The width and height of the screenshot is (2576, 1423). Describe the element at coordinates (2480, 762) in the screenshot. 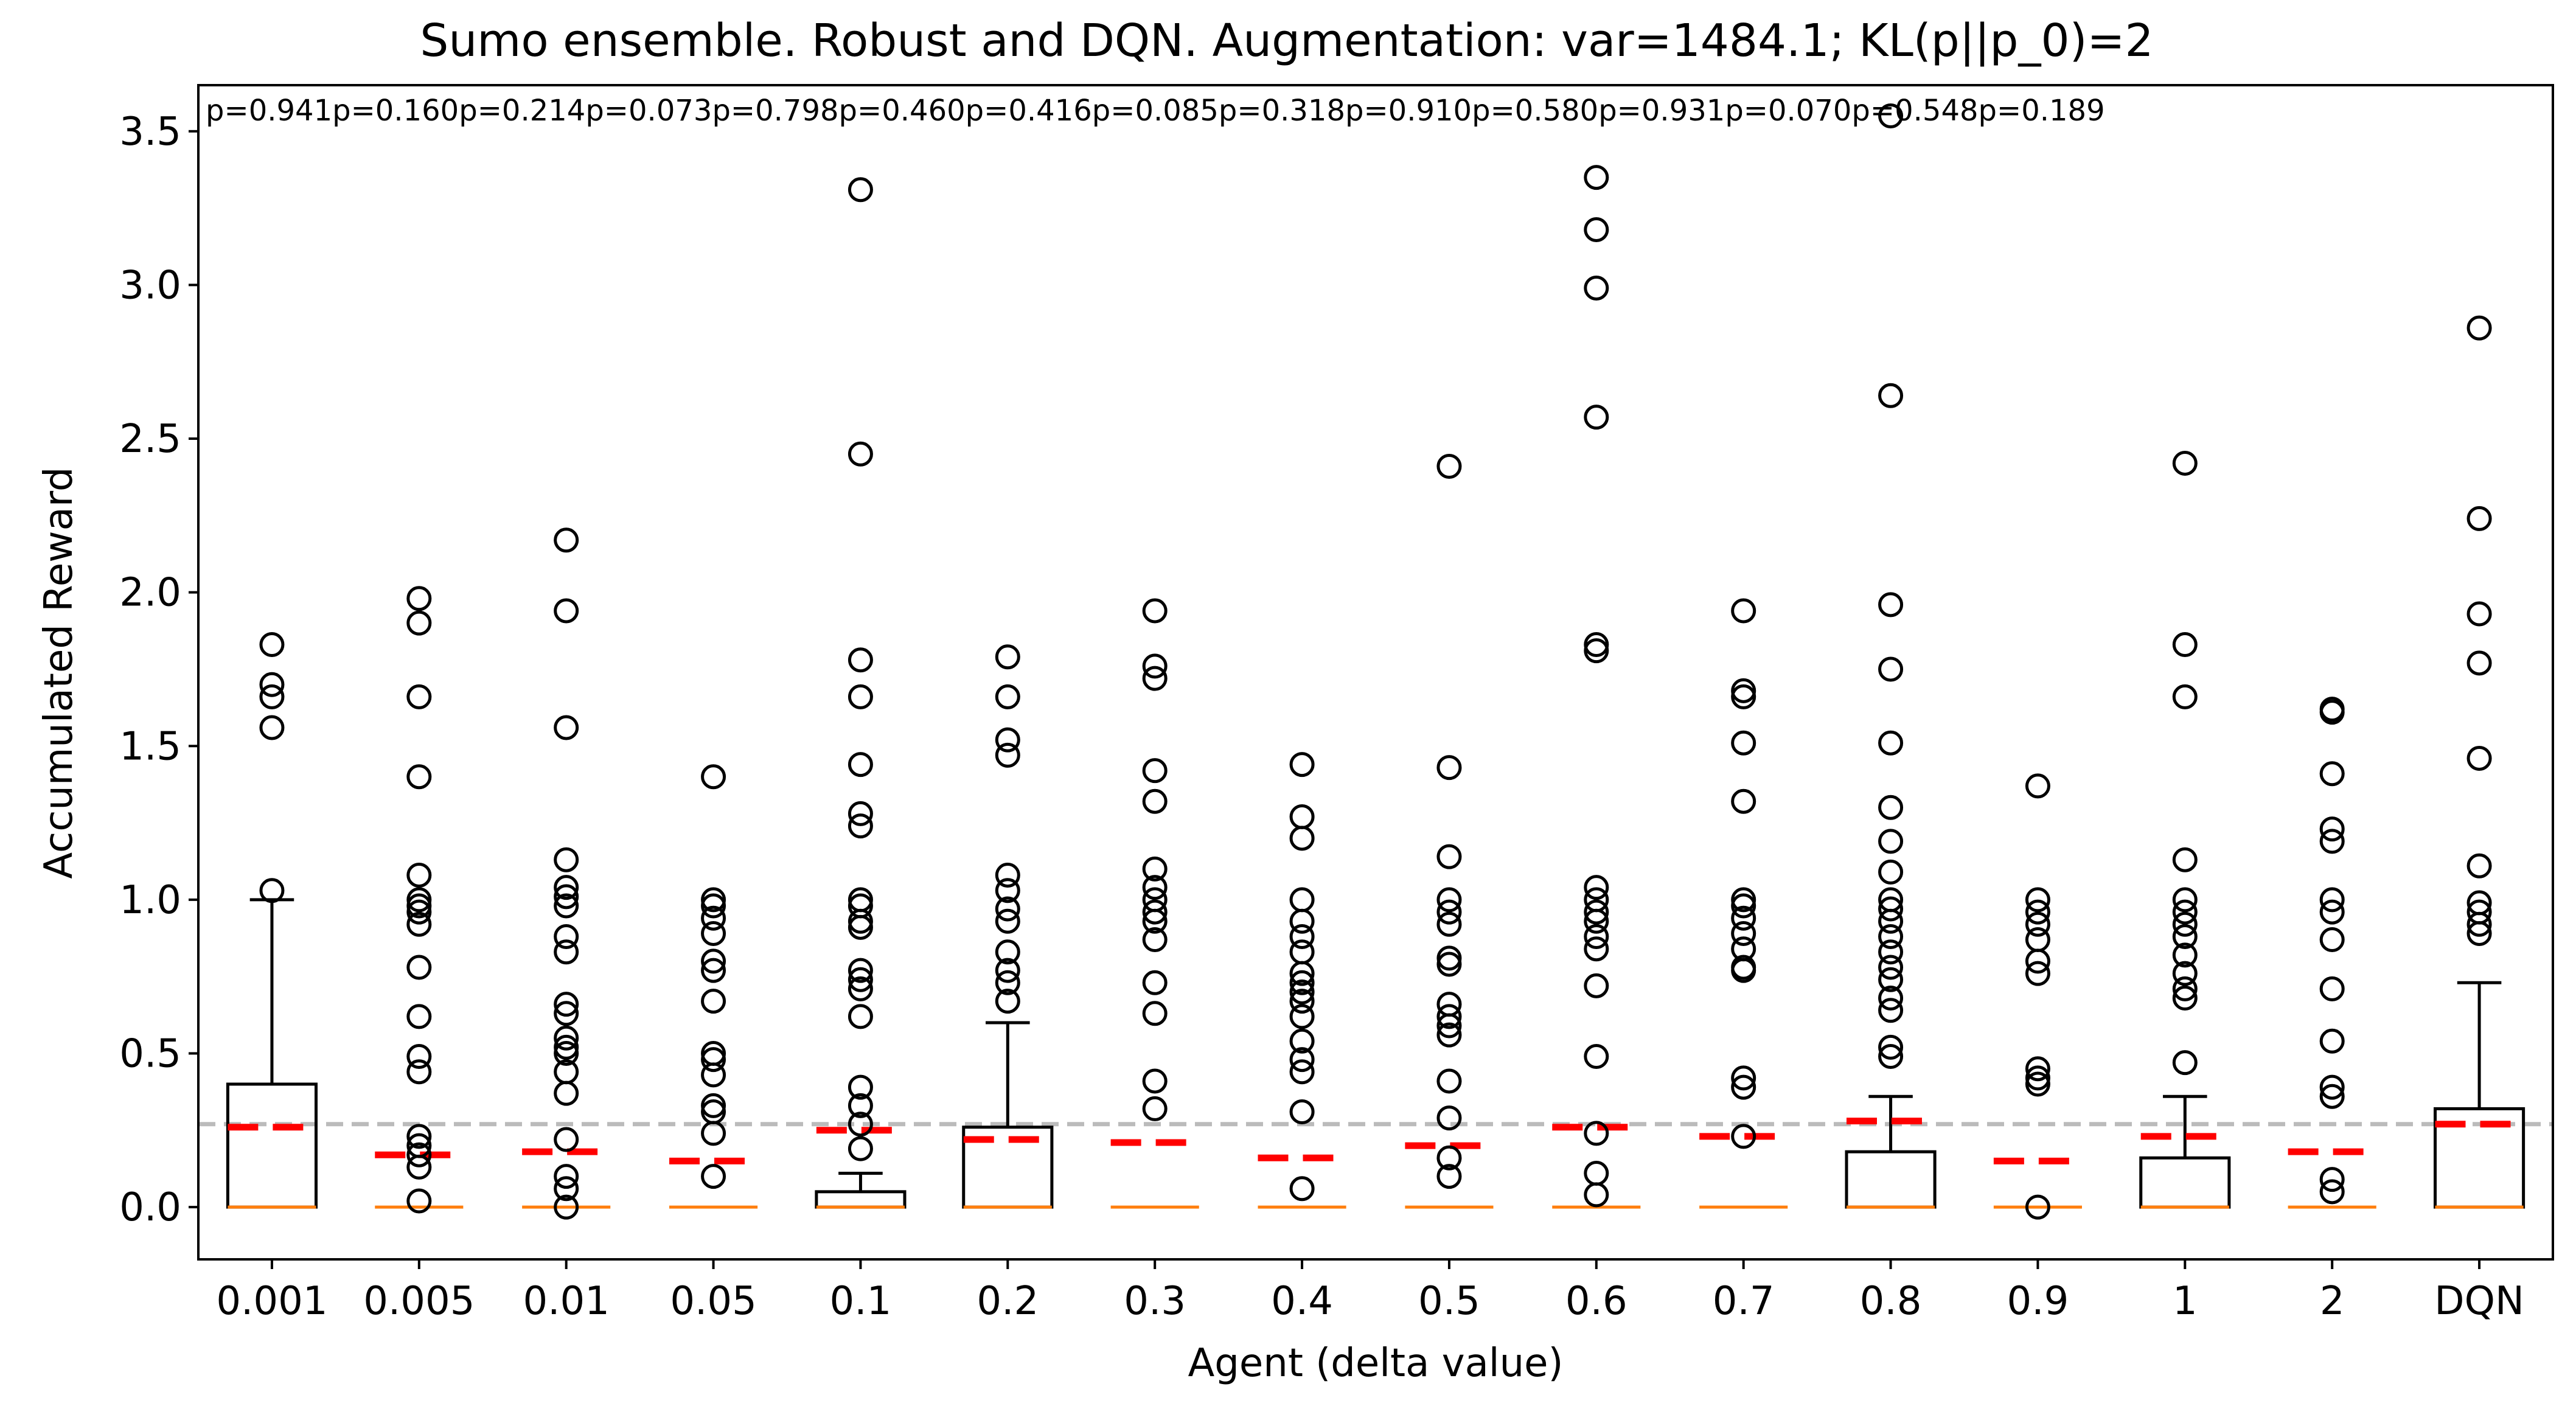

I see `box-group-DQN` at that location.